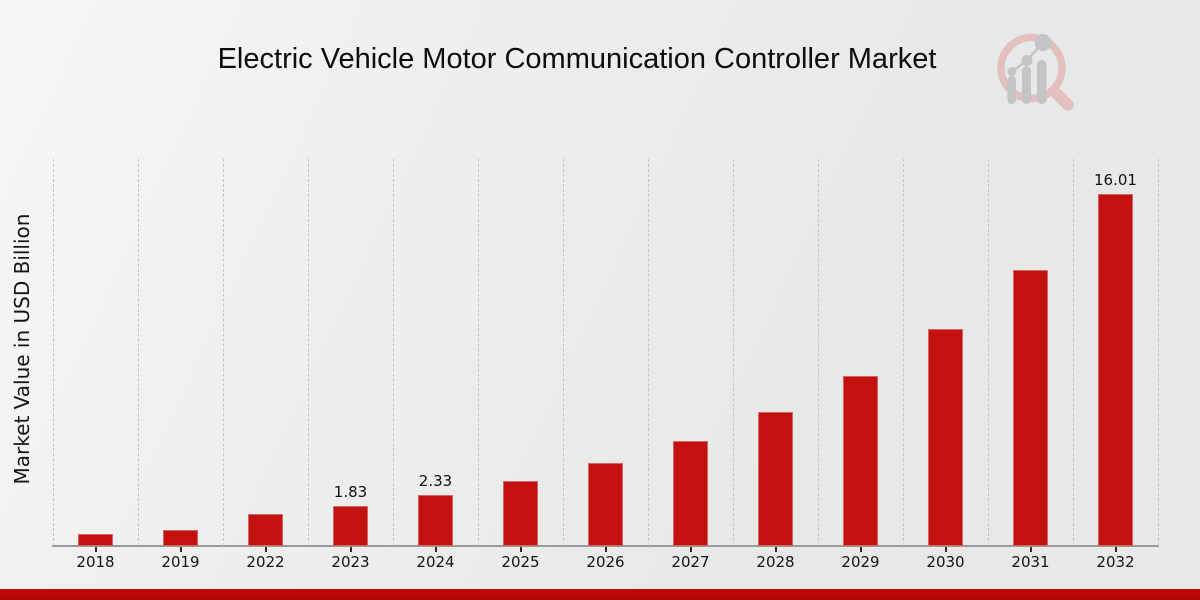 This screenshot has width=1200, height=600. What do you see at coordinates (690, 549) in the screenshot?
I see `x-tick-2027` at bounding box center [690, 549].